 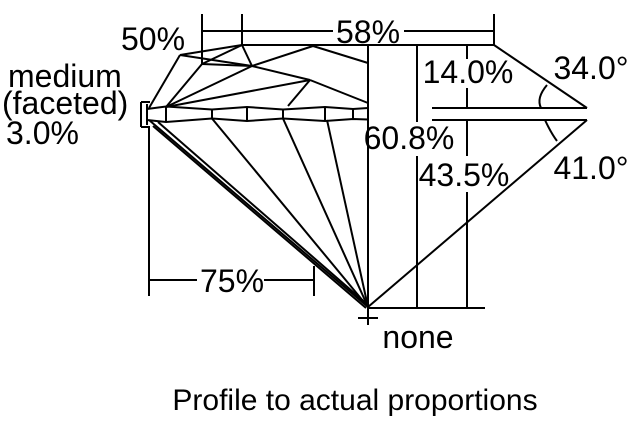 I want to click on total-depth-label: 60.8%, so click(x=409, y=138).